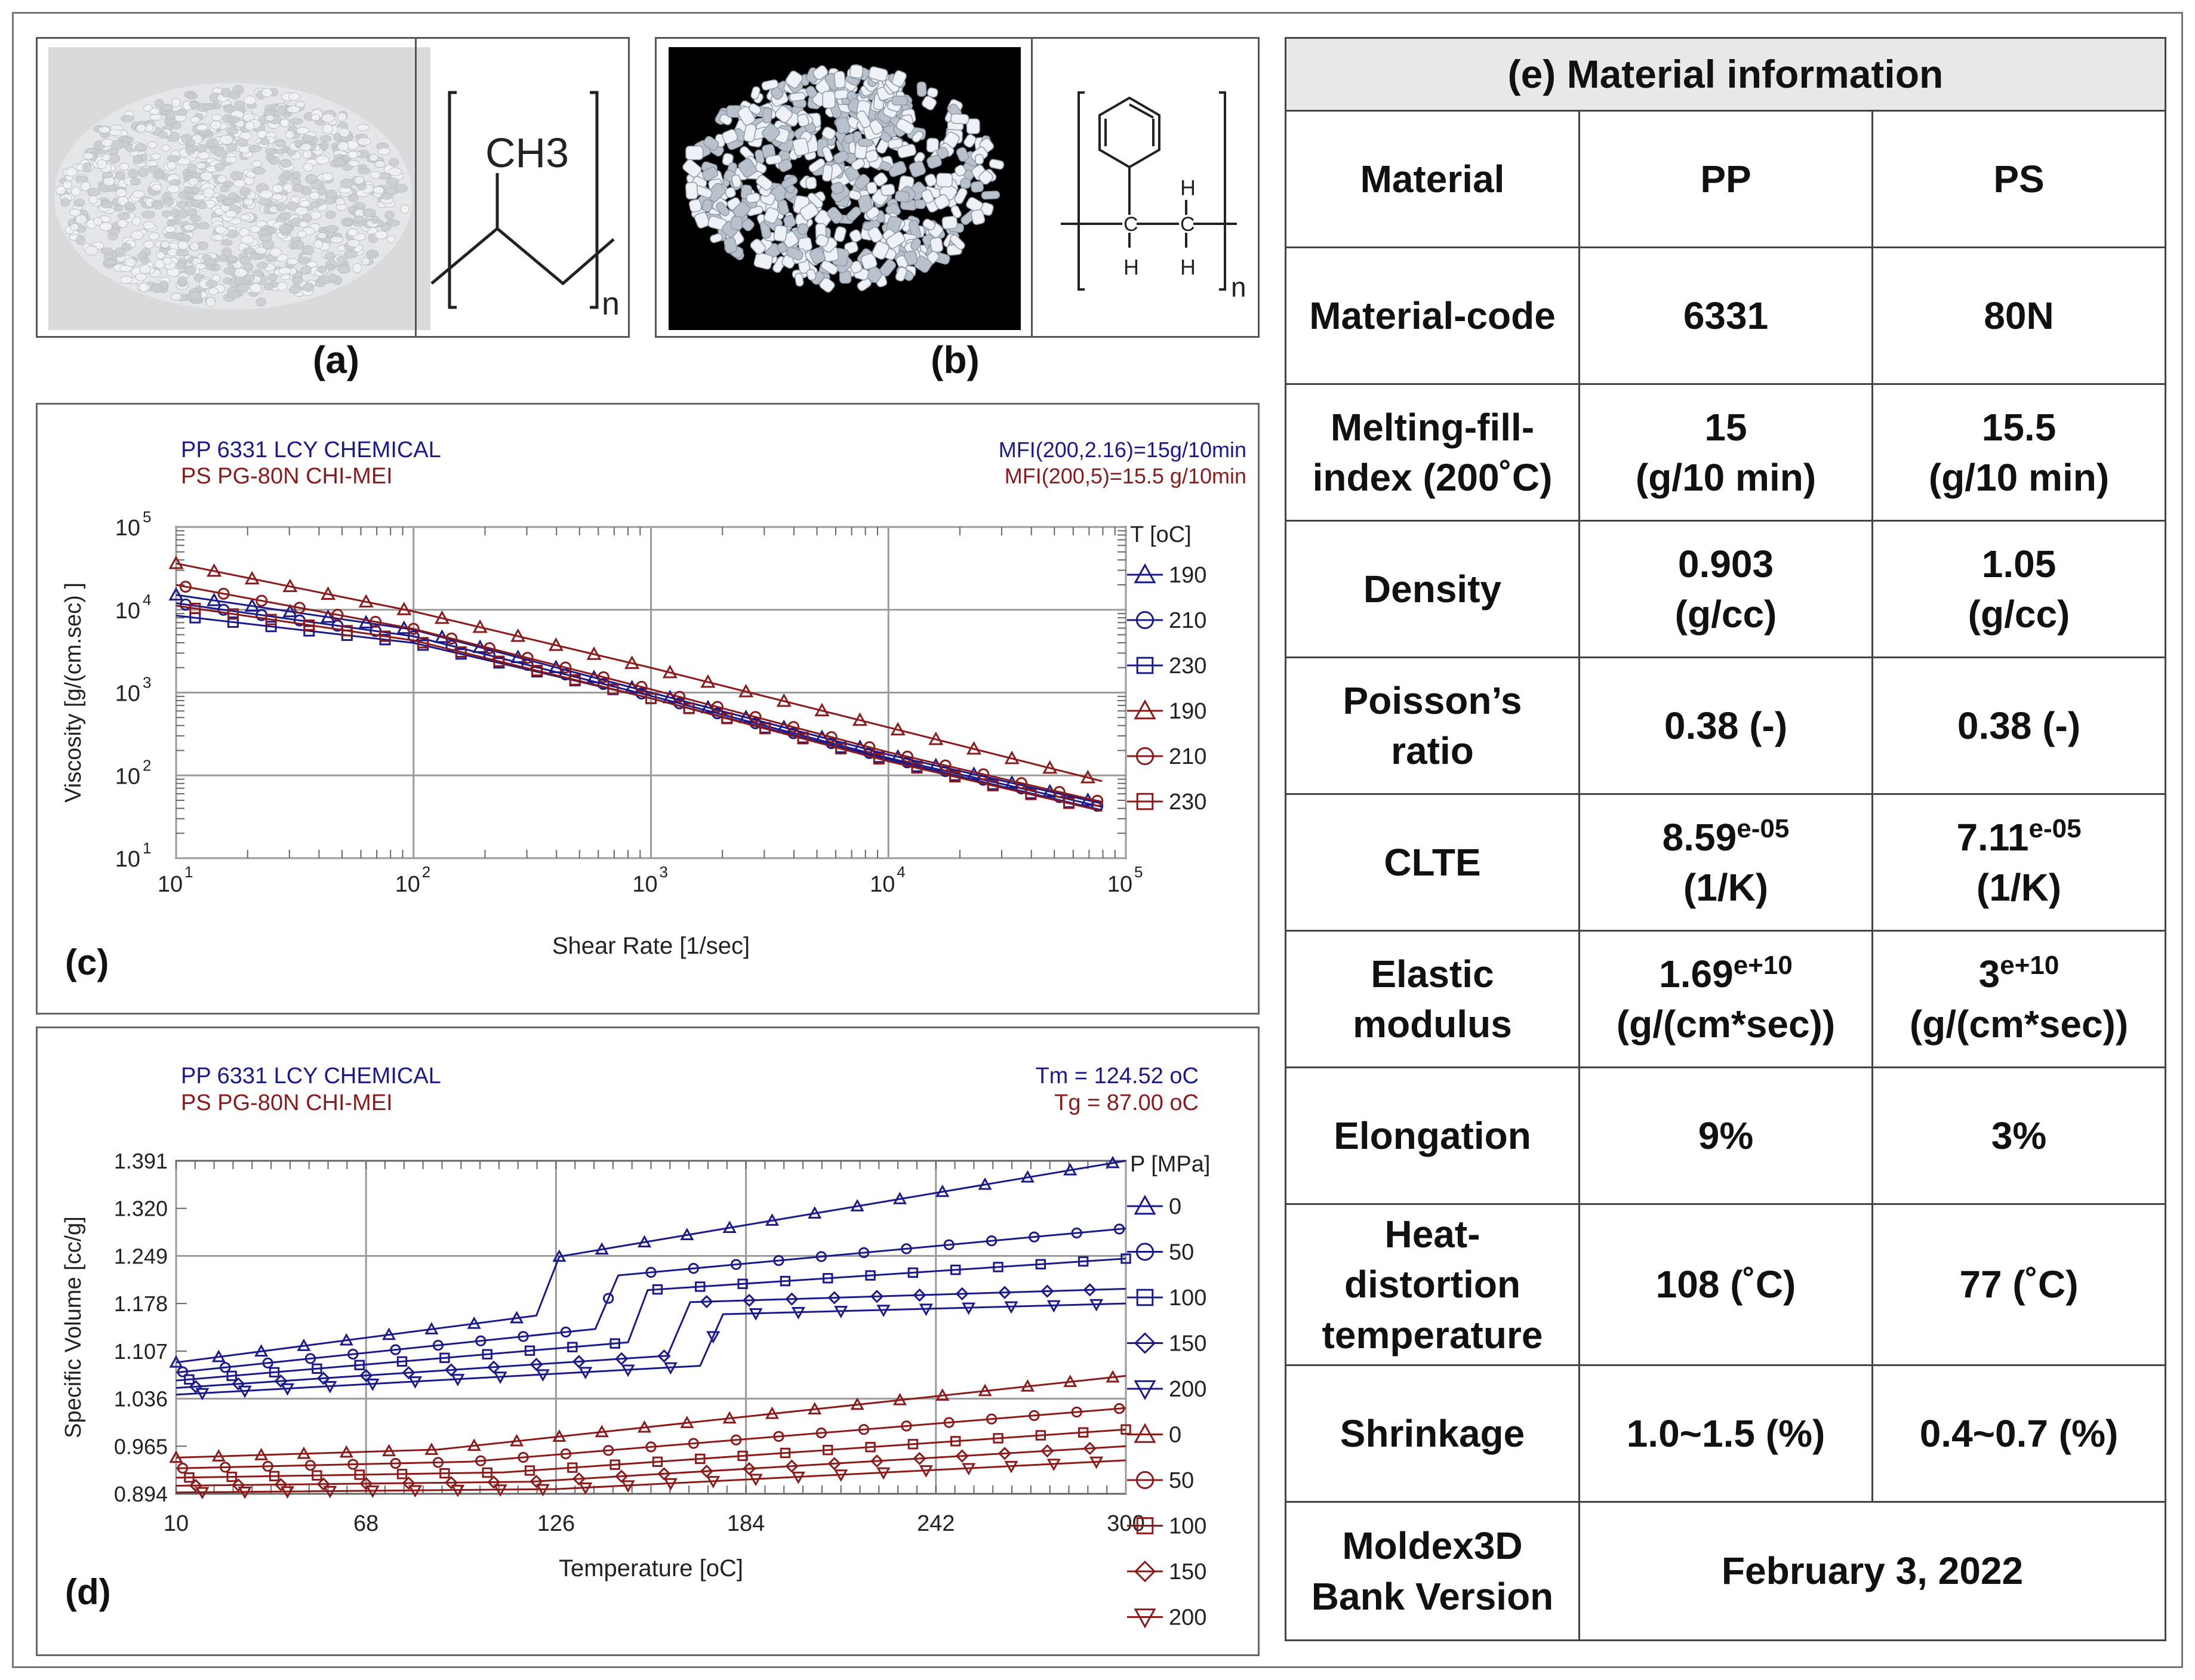 The height and width of the screenshot is (1680, 2195). I want to click on header-material: Material, so click(1432, 179).